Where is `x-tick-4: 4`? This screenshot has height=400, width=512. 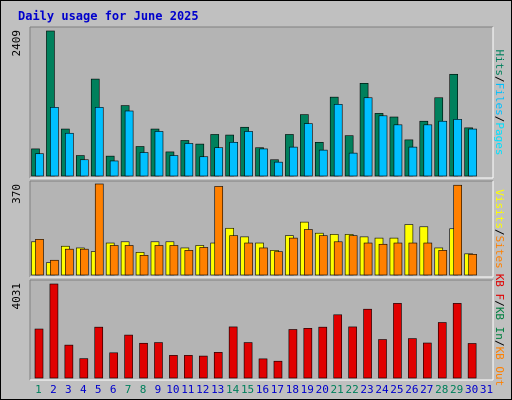
x-tick-4: 4 is located at coordinates (83, 389).